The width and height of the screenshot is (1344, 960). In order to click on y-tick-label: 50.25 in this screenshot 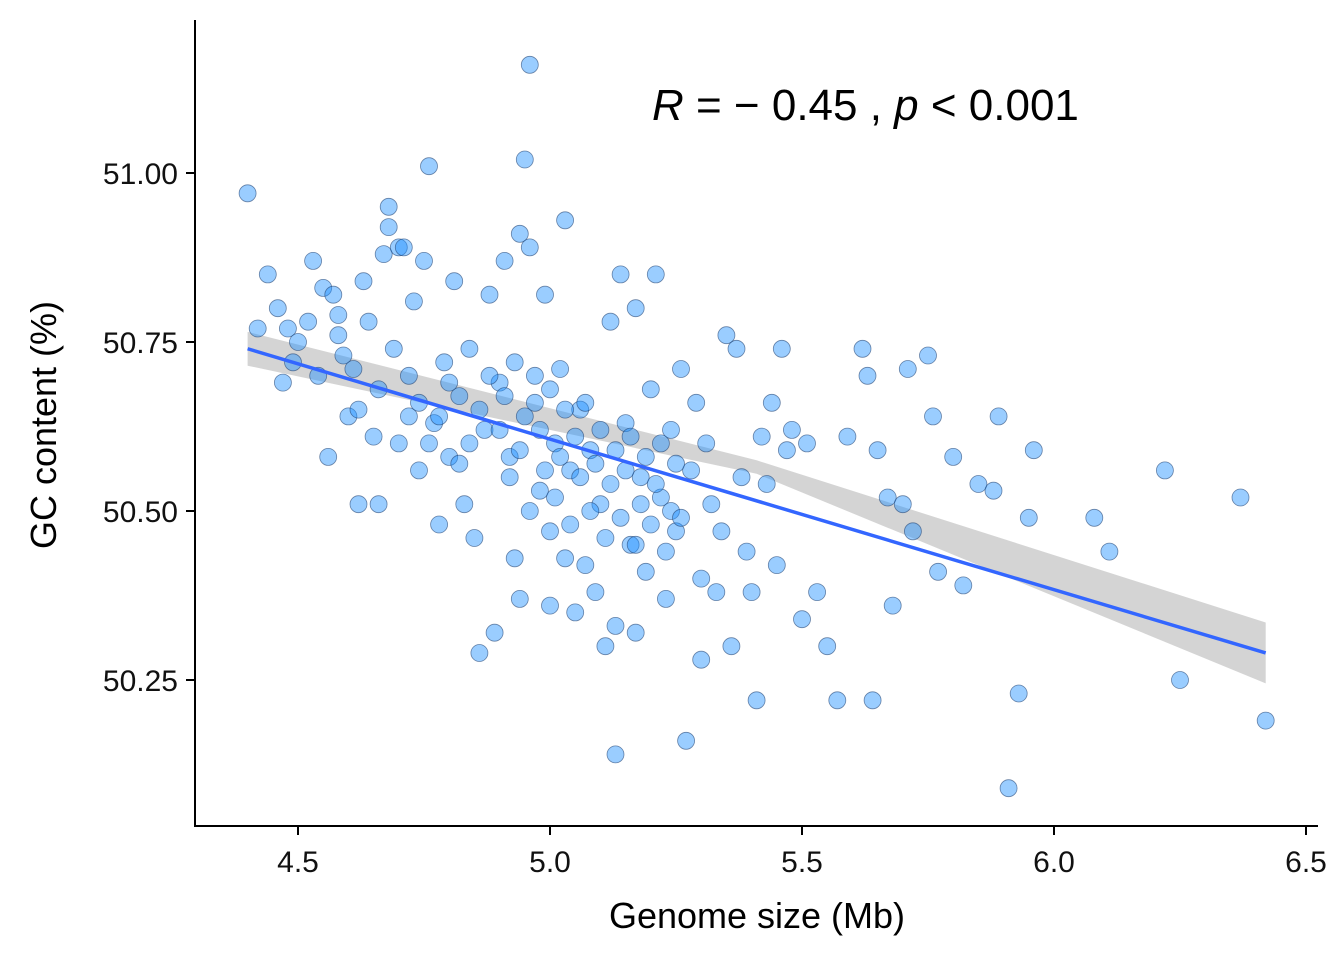, I will do `click(140, 681)`.